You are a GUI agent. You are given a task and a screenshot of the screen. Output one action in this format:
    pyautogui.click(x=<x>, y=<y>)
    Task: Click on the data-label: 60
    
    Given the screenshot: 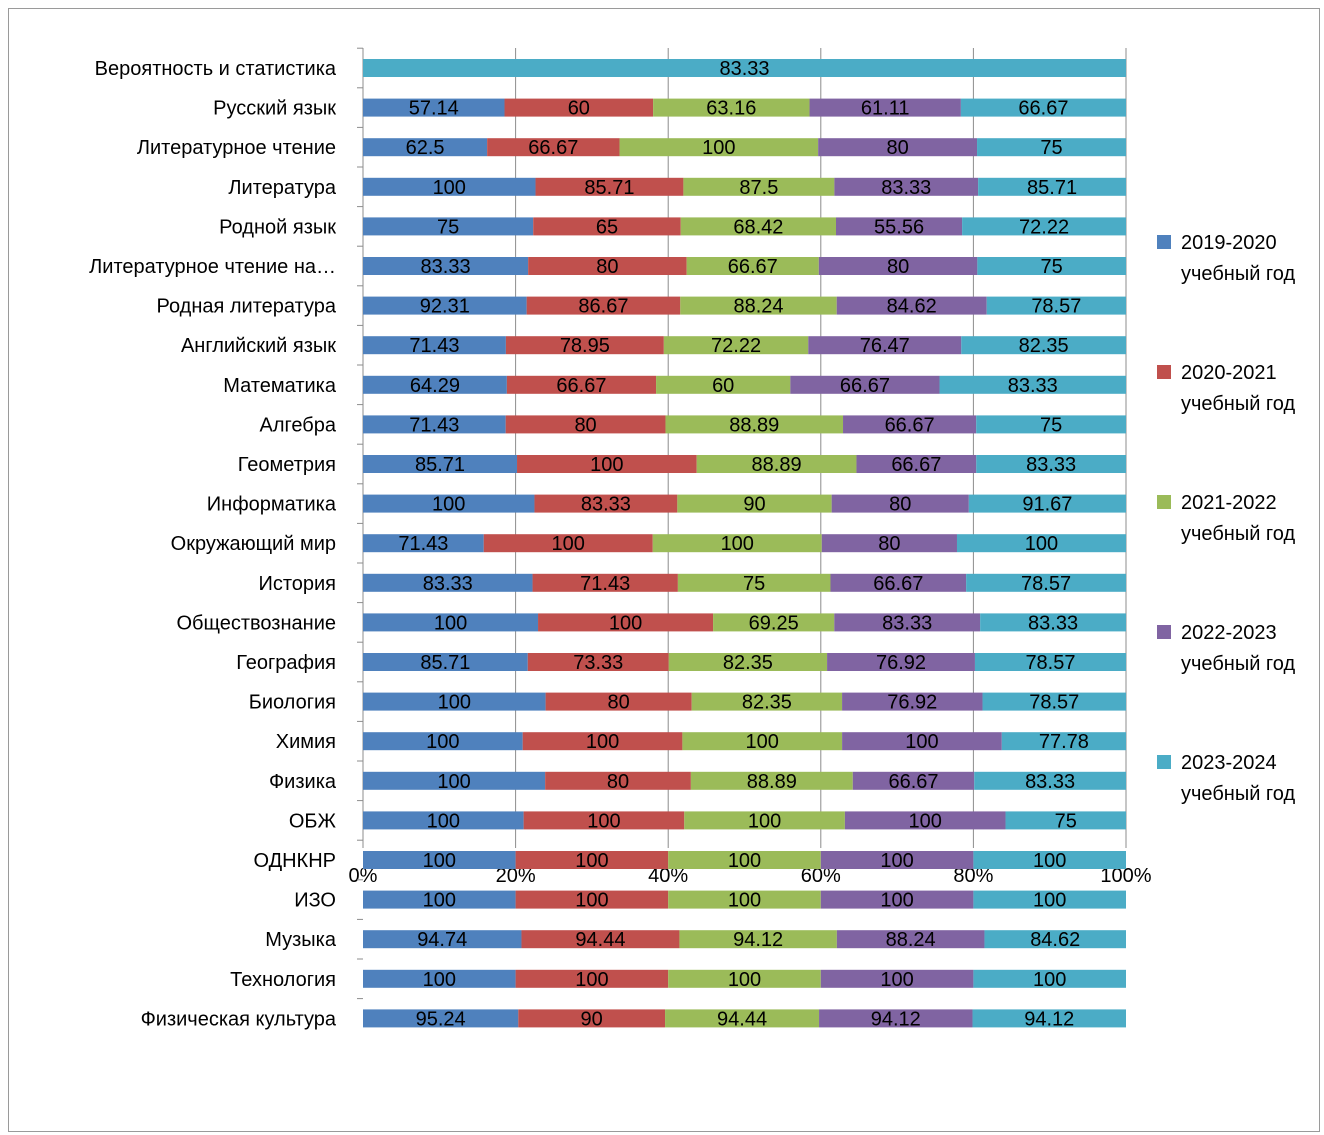 What is the action you would take?
    pyautogui.click(x=723, y=386)
    